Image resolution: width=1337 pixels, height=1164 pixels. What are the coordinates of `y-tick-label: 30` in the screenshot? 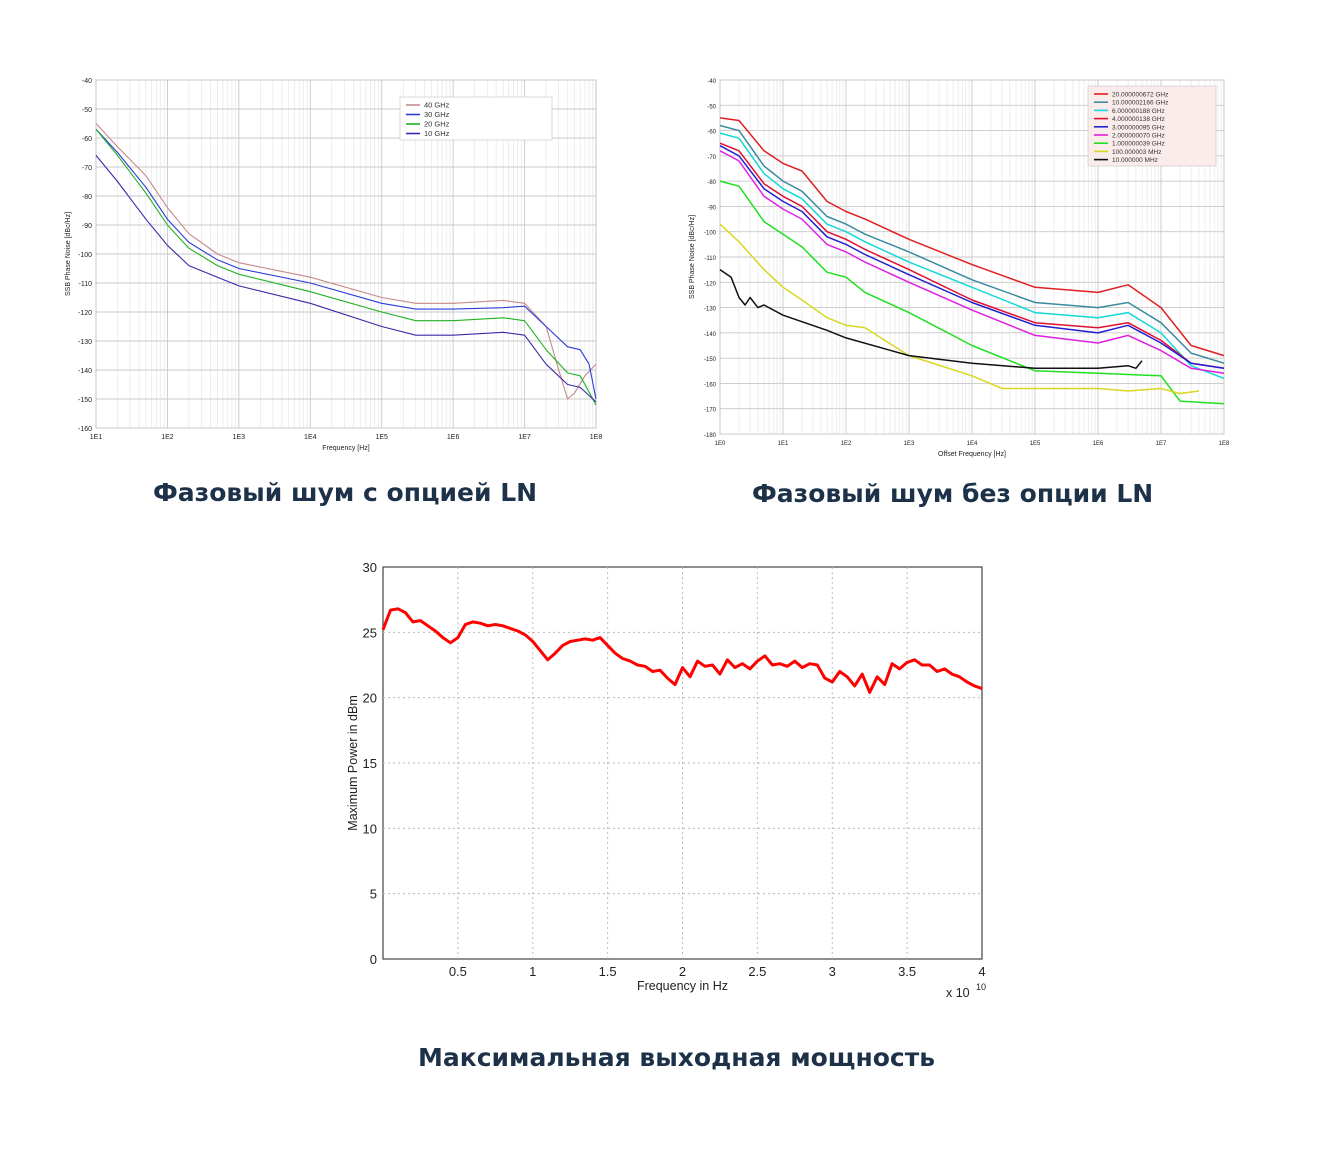 It's located at (370, 567).